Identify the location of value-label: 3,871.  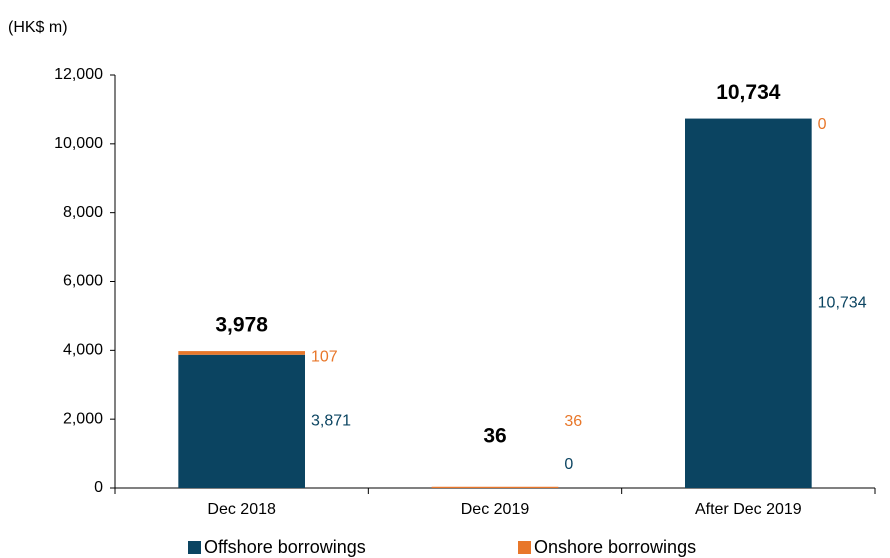
(331, 421).